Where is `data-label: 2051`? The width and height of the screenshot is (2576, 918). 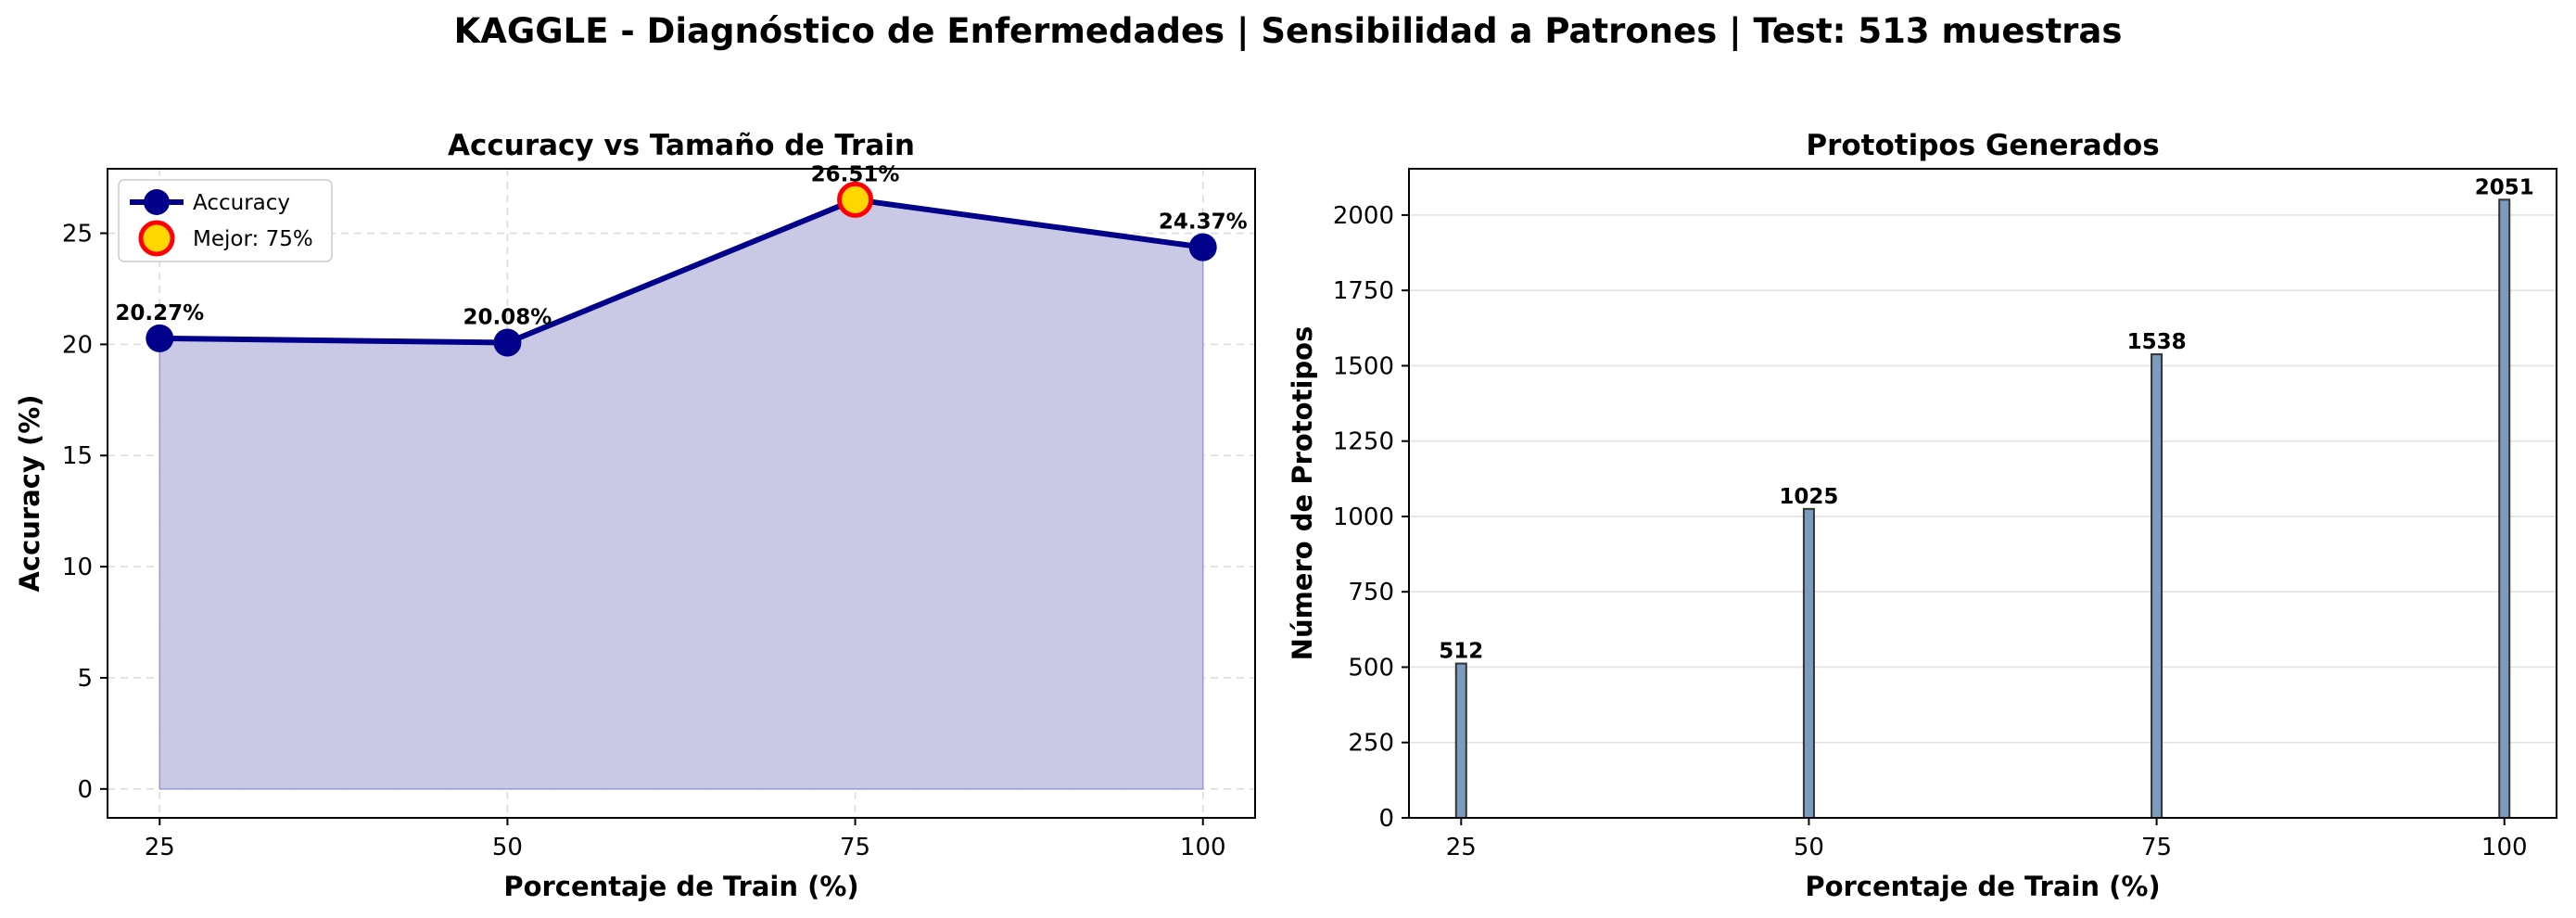 data-label: 2051 is located at coordinates (2504, 187).